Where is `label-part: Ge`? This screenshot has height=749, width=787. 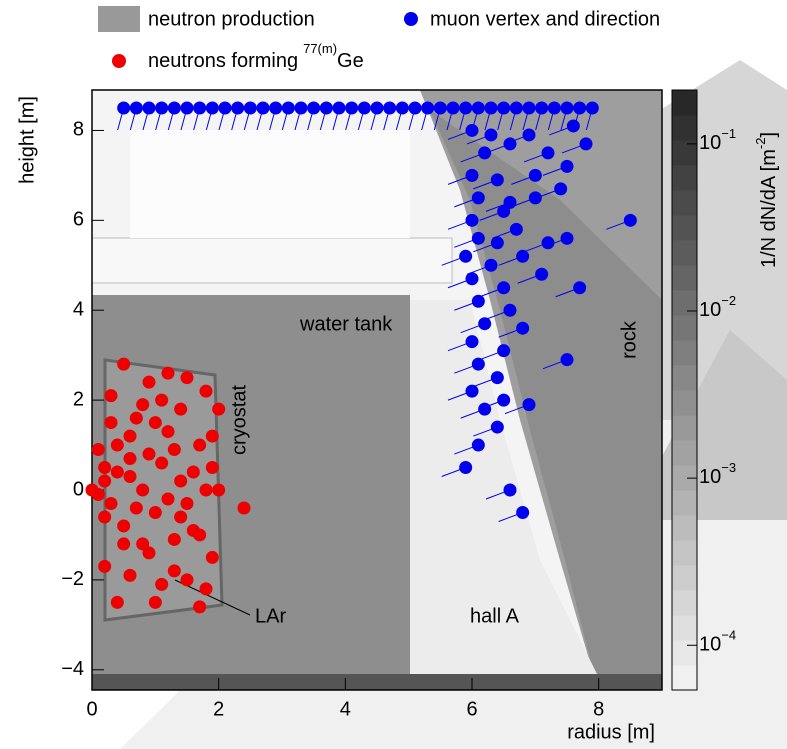 label-part: Ge is located at coordinates (350, 61).